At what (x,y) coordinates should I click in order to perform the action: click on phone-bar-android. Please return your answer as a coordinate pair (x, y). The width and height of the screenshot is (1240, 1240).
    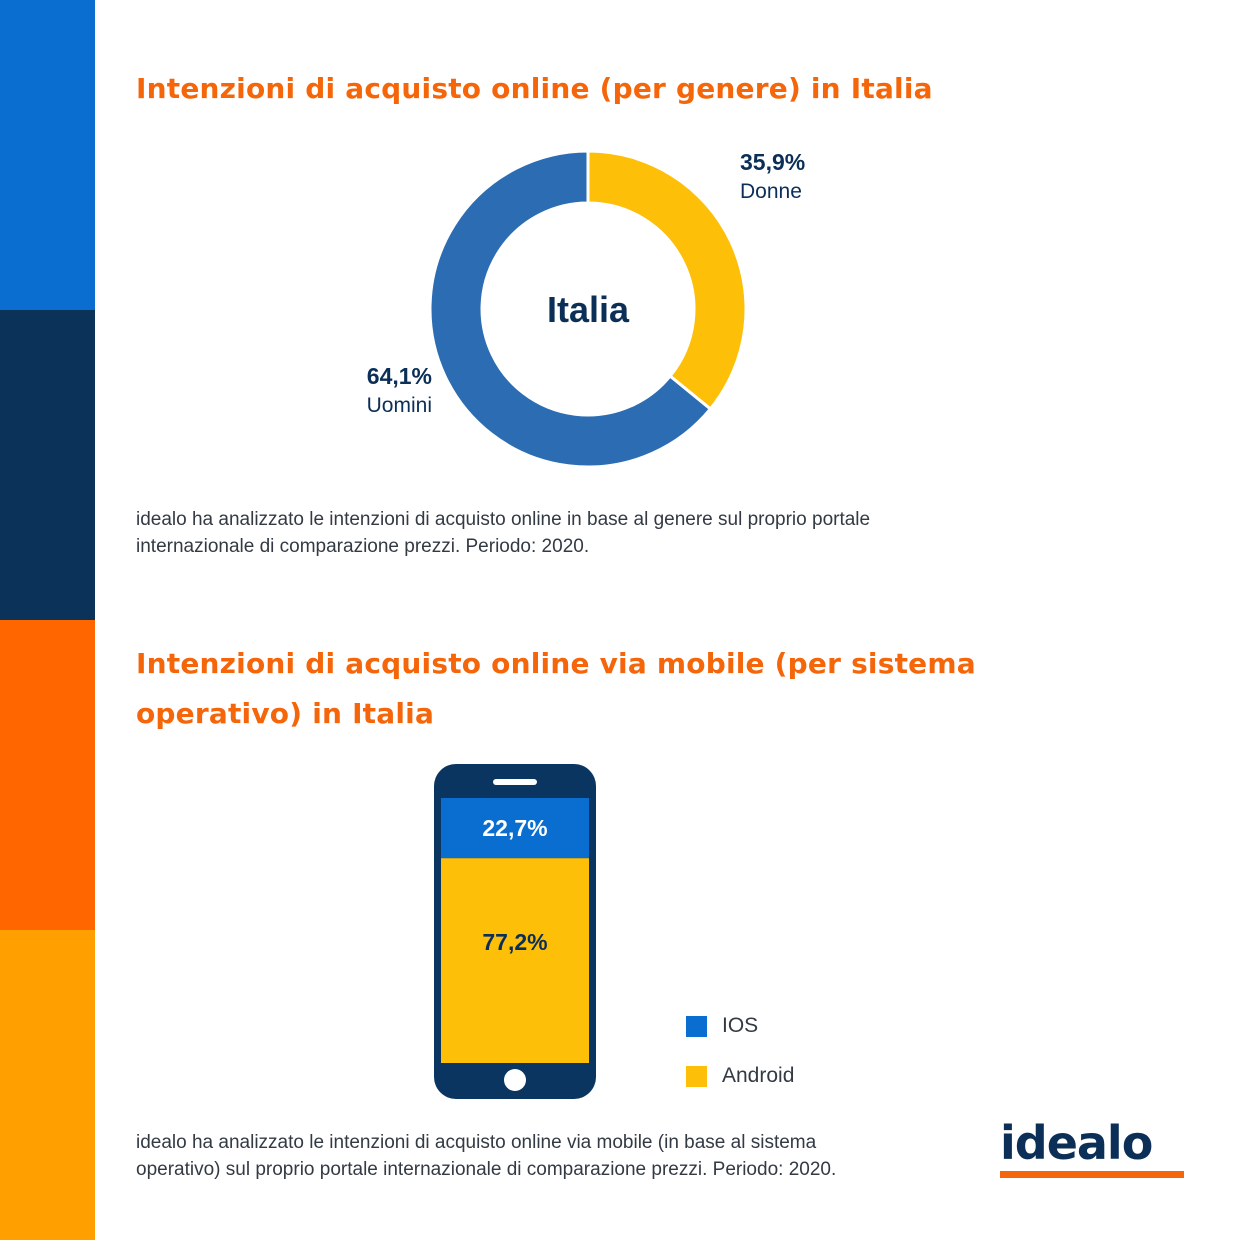
    Looking at the image, I should click on (515, 960).